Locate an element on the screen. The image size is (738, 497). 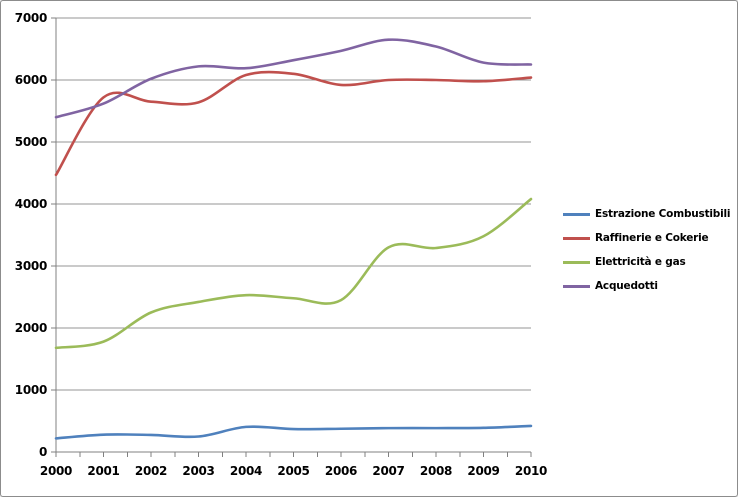
y-tick-label: 6000 is located at coordinates (31, 80).